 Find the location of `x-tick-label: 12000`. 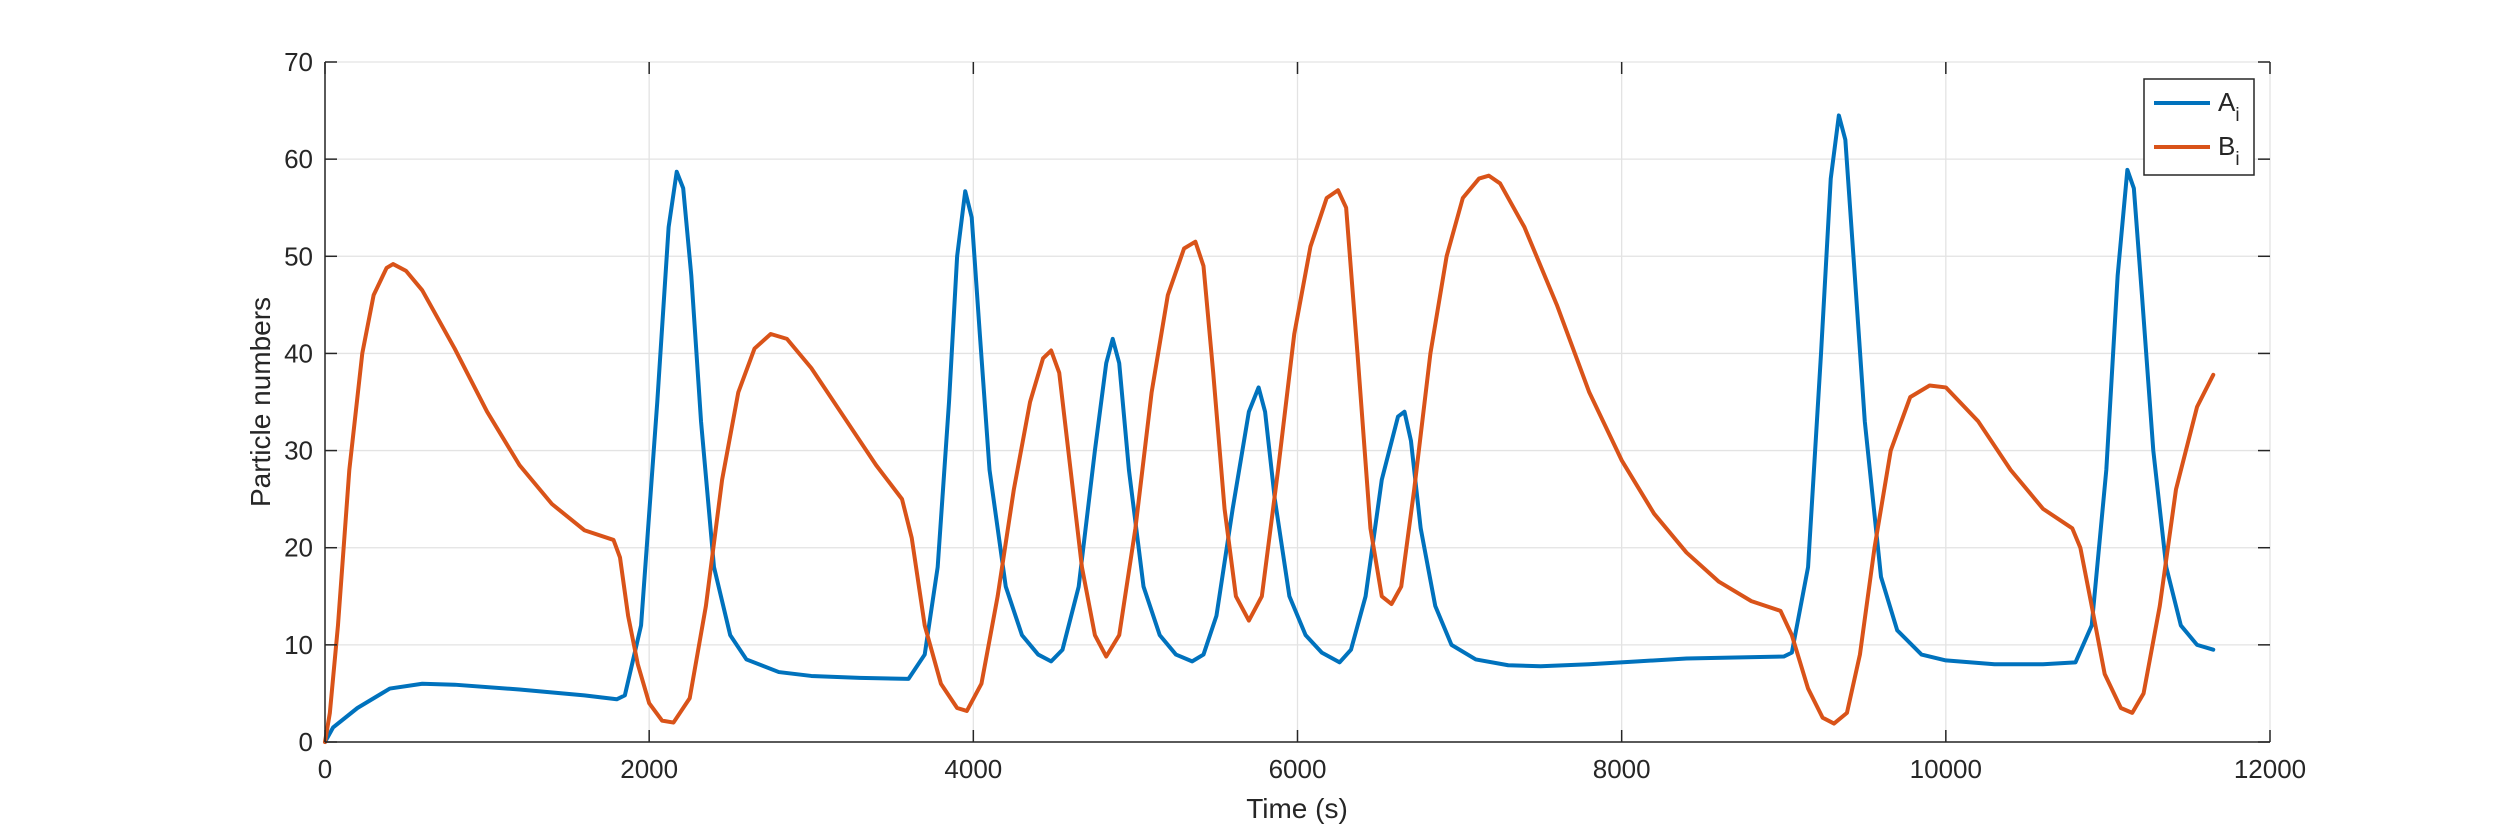

x-tick-label: 12000 is located at coordinates (2270, 769).